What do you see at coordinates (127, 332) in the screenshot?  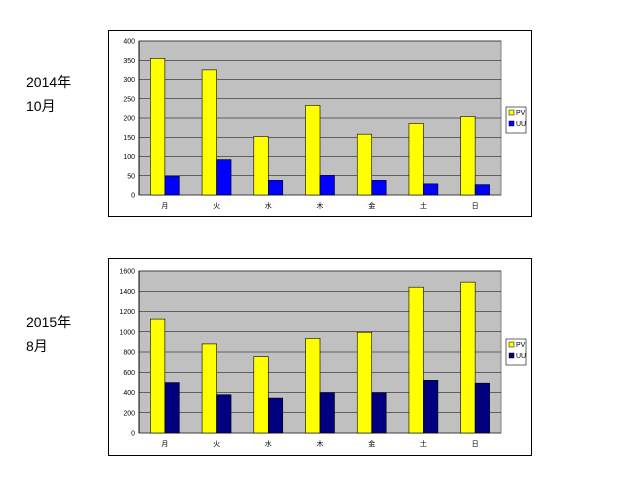 I see `y-tick-label: 1000` at bounding box center [127, 332].